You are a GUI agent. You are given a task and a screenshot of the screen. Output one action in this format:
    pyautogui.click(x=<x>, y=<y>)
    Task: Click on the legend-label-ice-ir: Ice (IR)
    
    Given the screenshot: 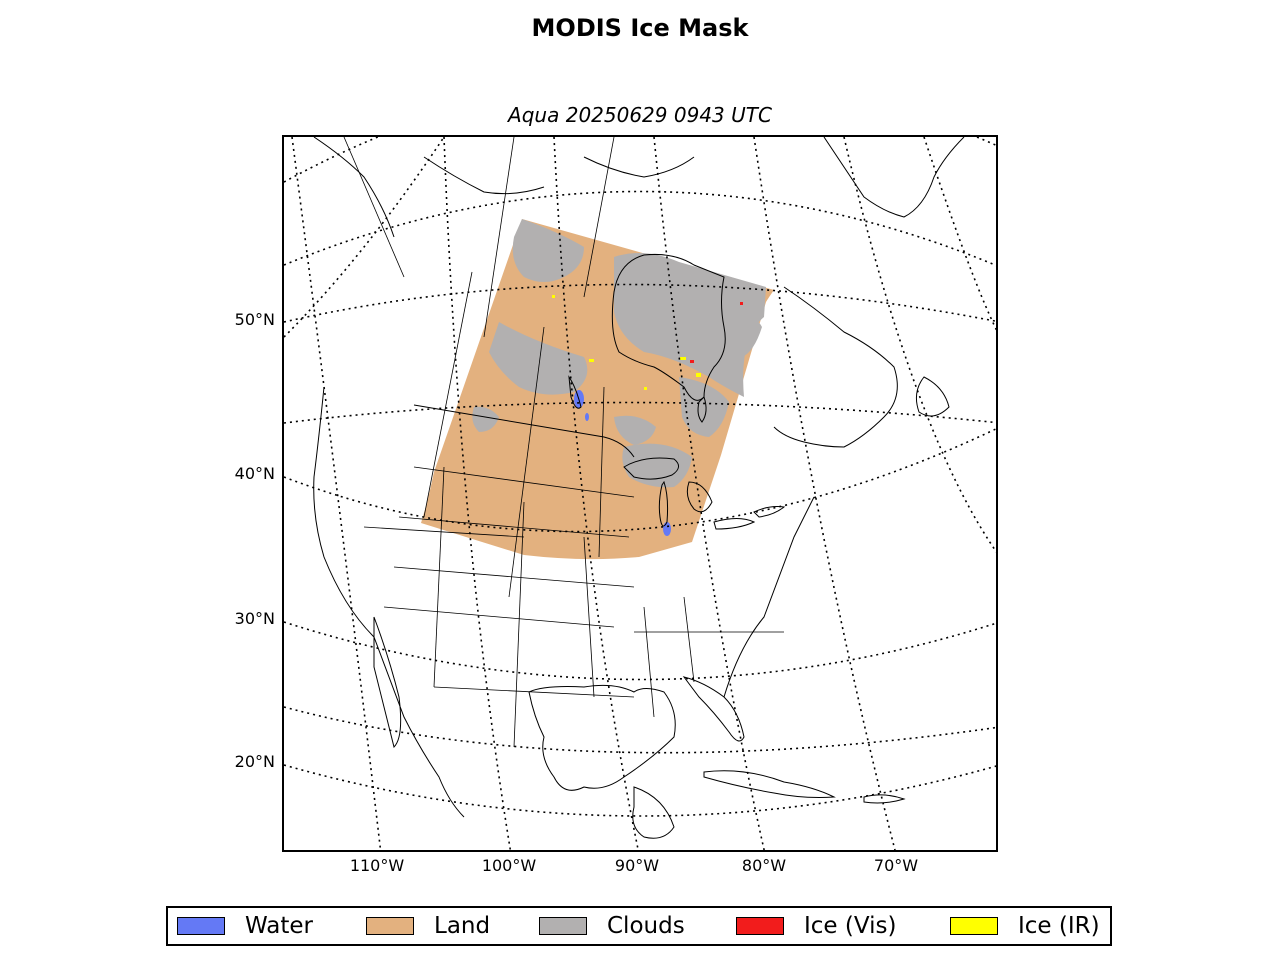 What is the action you would take?
    pyautogui.click(x=1059, y=926)
    